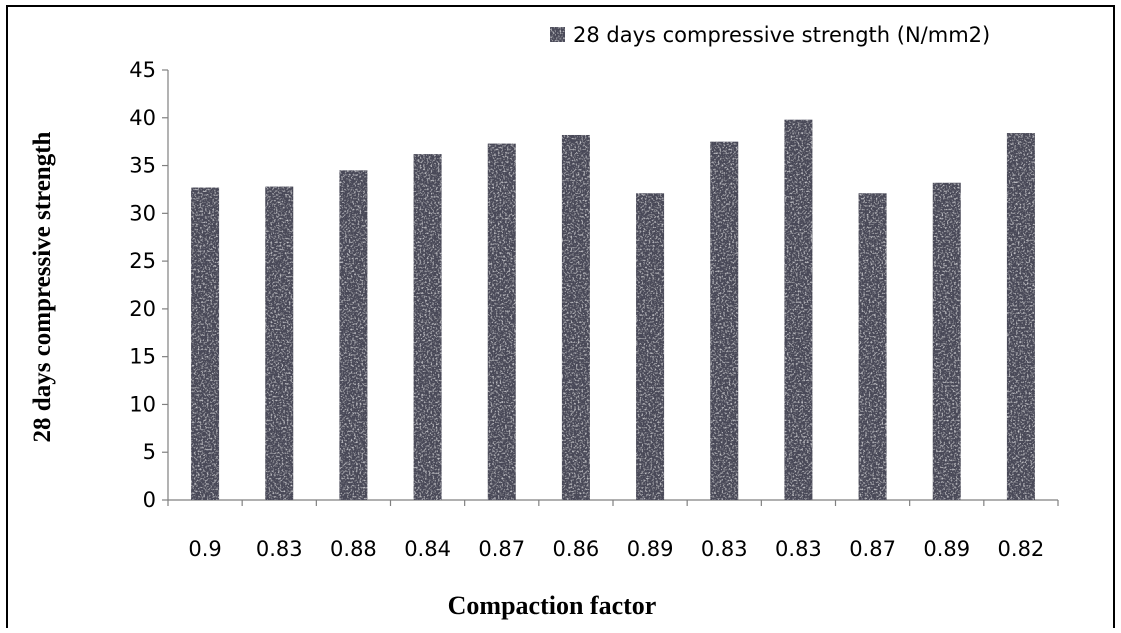 The width and height of the screenshot is (1121, 633). I want to click on y-tick-label: 15, so click(142, 357).